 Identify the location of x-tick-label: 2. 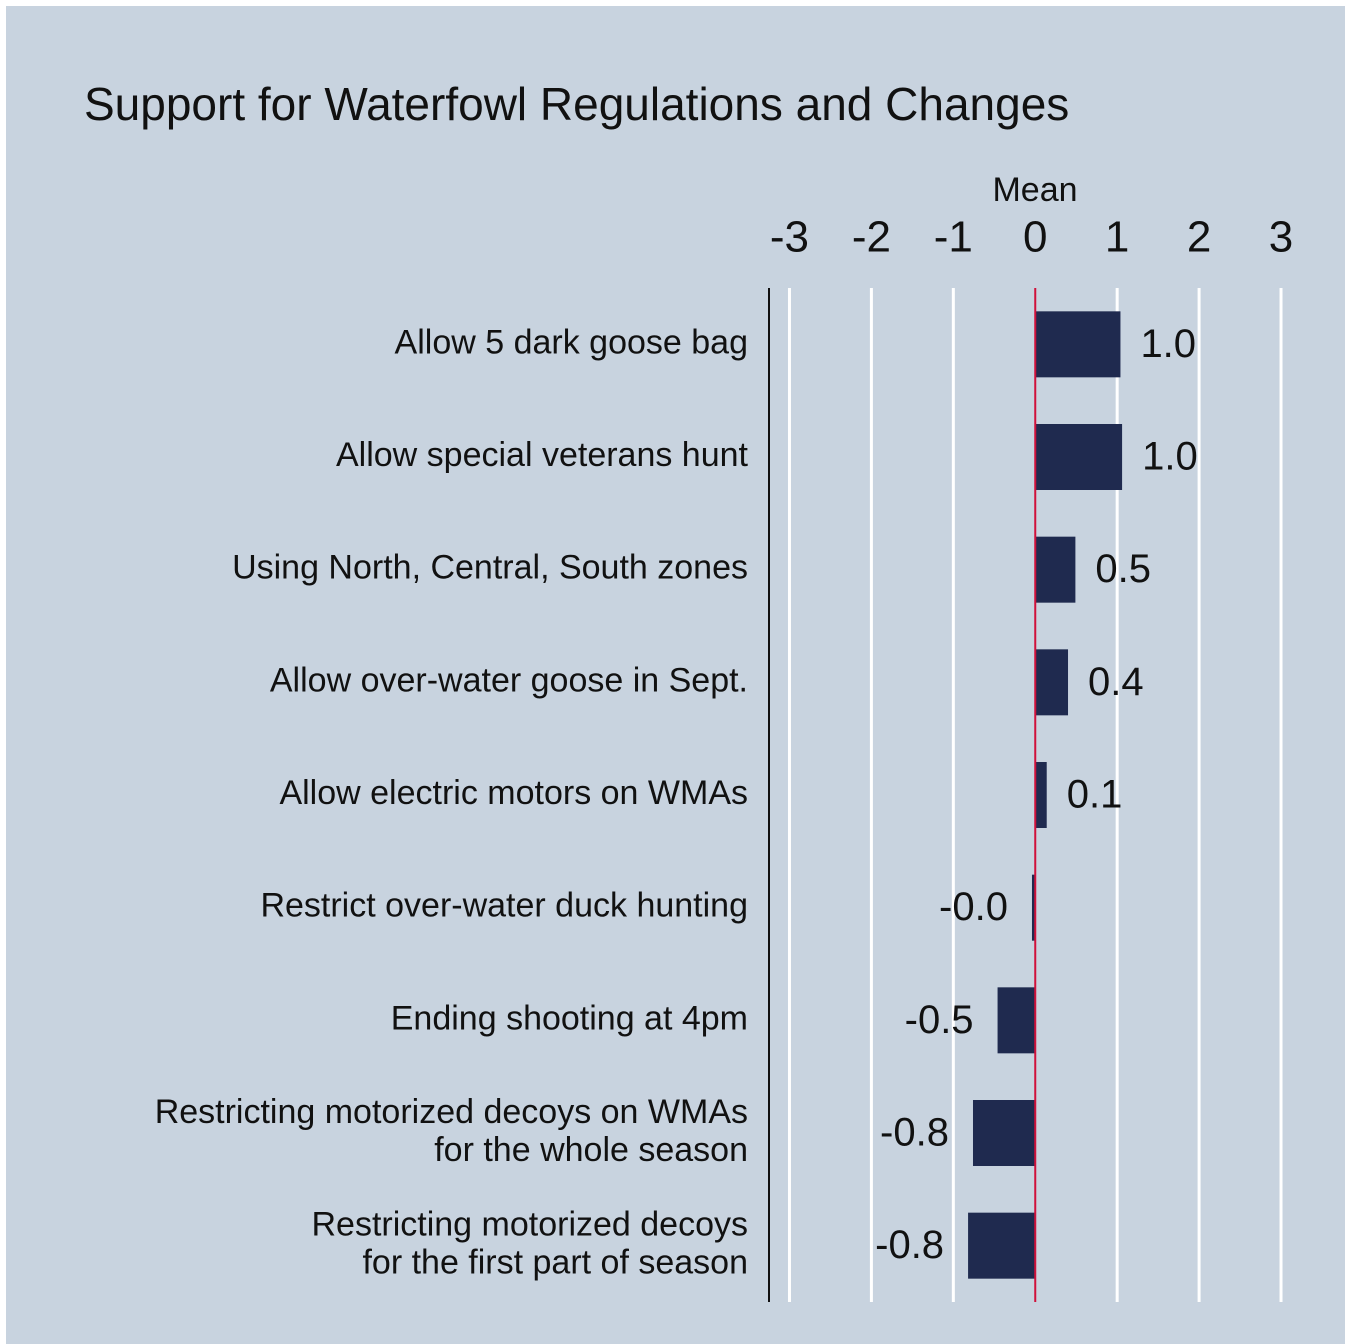
(1199, 237).